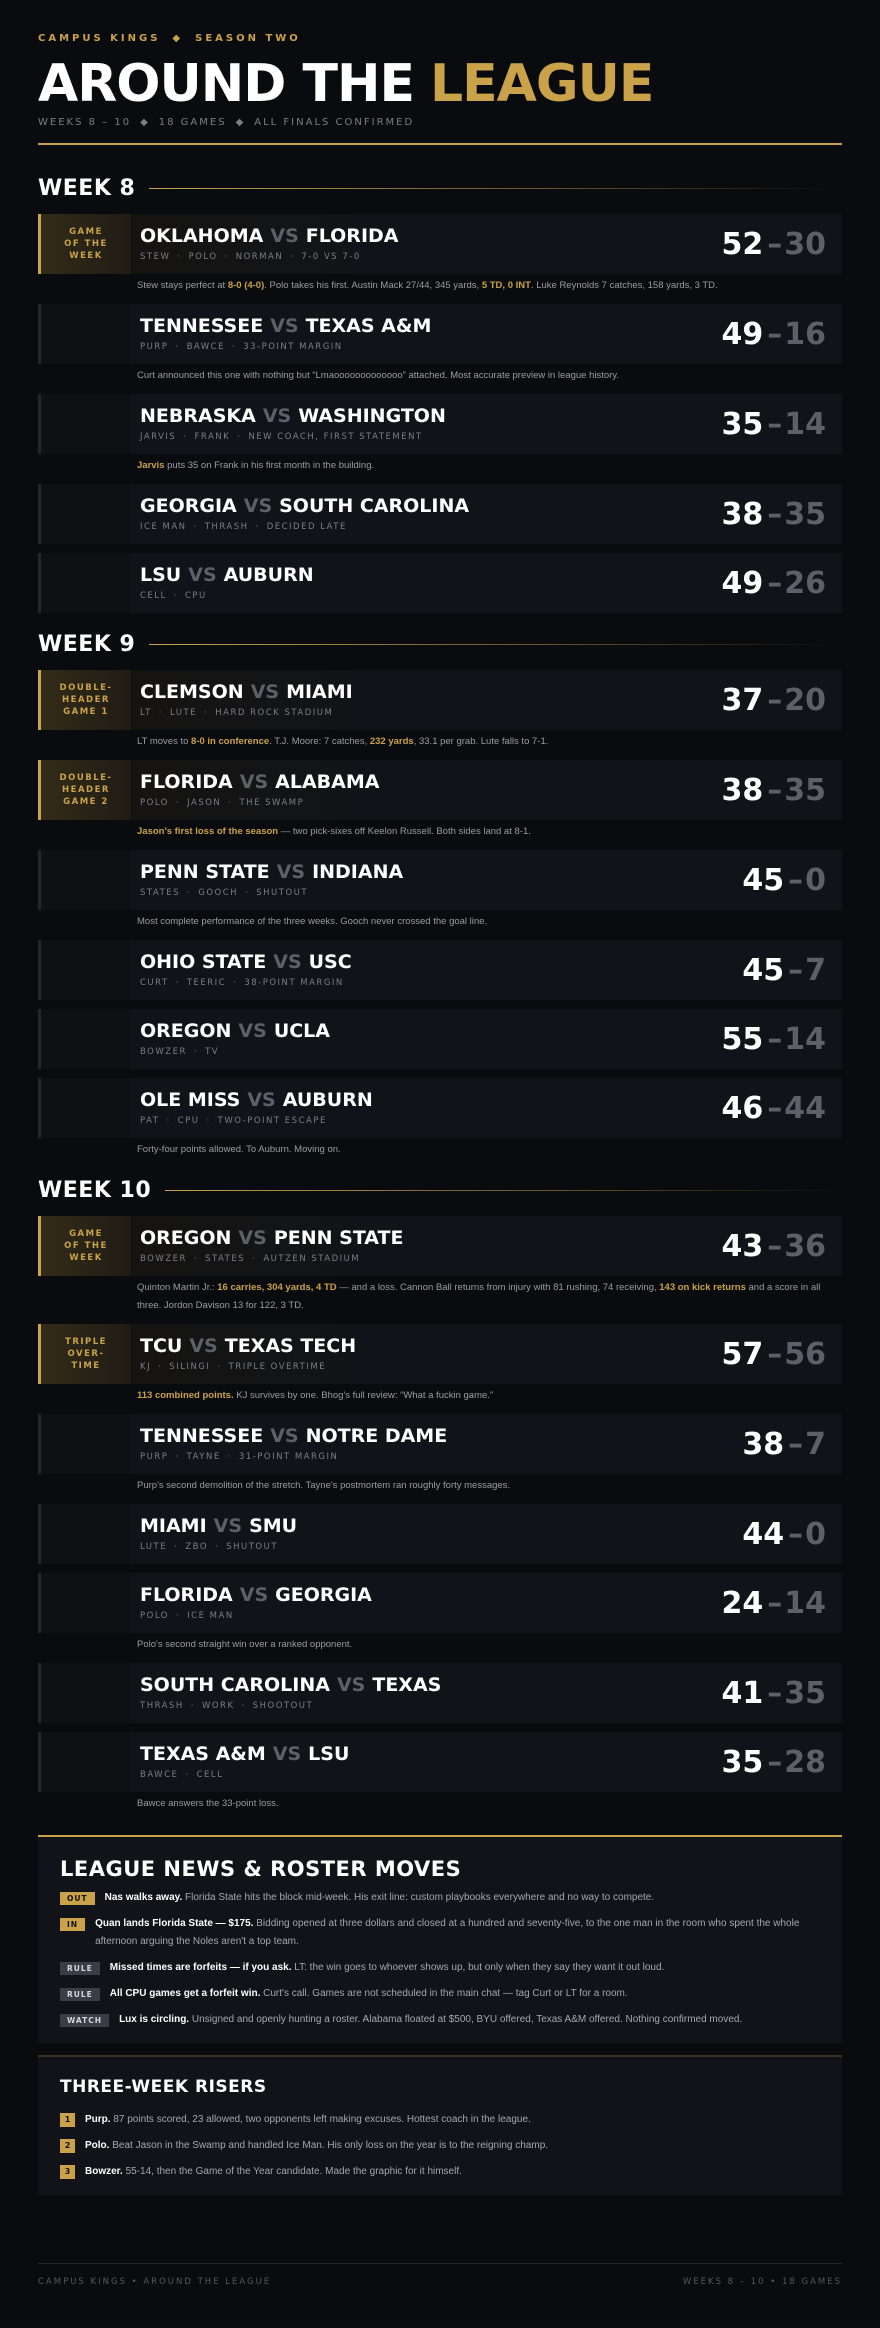 The width and height of the screenshot is (880, 2328). Describe the element at coordinates (440, 1534) in the screenshot. I see `game-card: MIAMI VS SMU LUTE · ZBO · SHUTOUT 44 –0` at that location.